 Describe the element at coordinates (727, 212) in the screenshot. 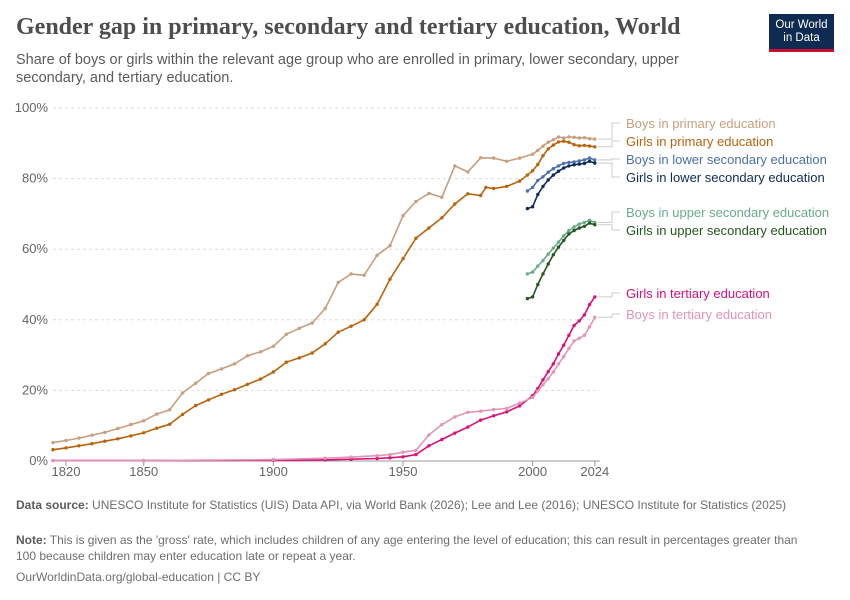

I see `legend-label: Boys in upper secondary education` at that location.